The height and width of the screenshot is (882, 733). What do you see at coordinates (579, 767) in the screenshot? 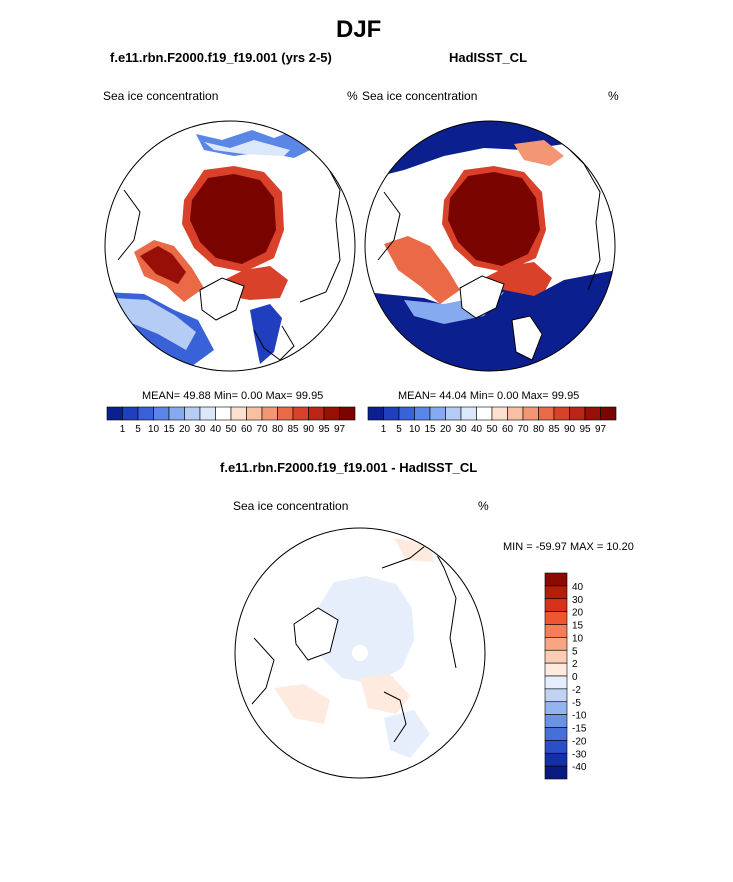
I see `colorbar-tick-label: -40` at bounding box center [579, 767].